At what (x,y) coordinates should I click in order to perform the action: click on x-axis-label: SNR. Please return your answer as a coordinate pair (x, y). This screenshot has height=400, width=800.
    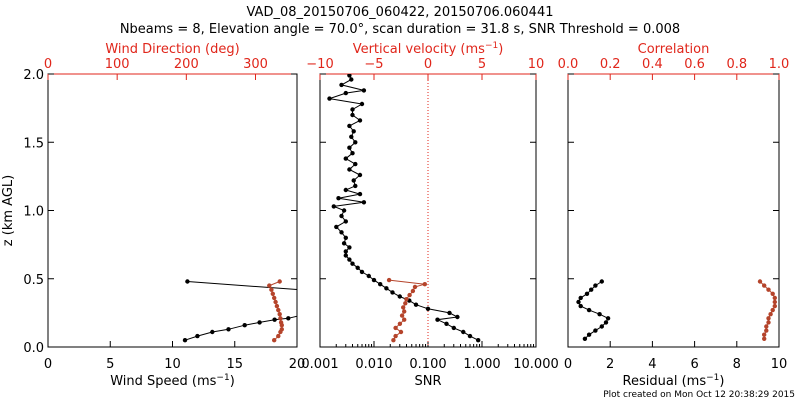
    Looking at the image, I should click on (427, 381).